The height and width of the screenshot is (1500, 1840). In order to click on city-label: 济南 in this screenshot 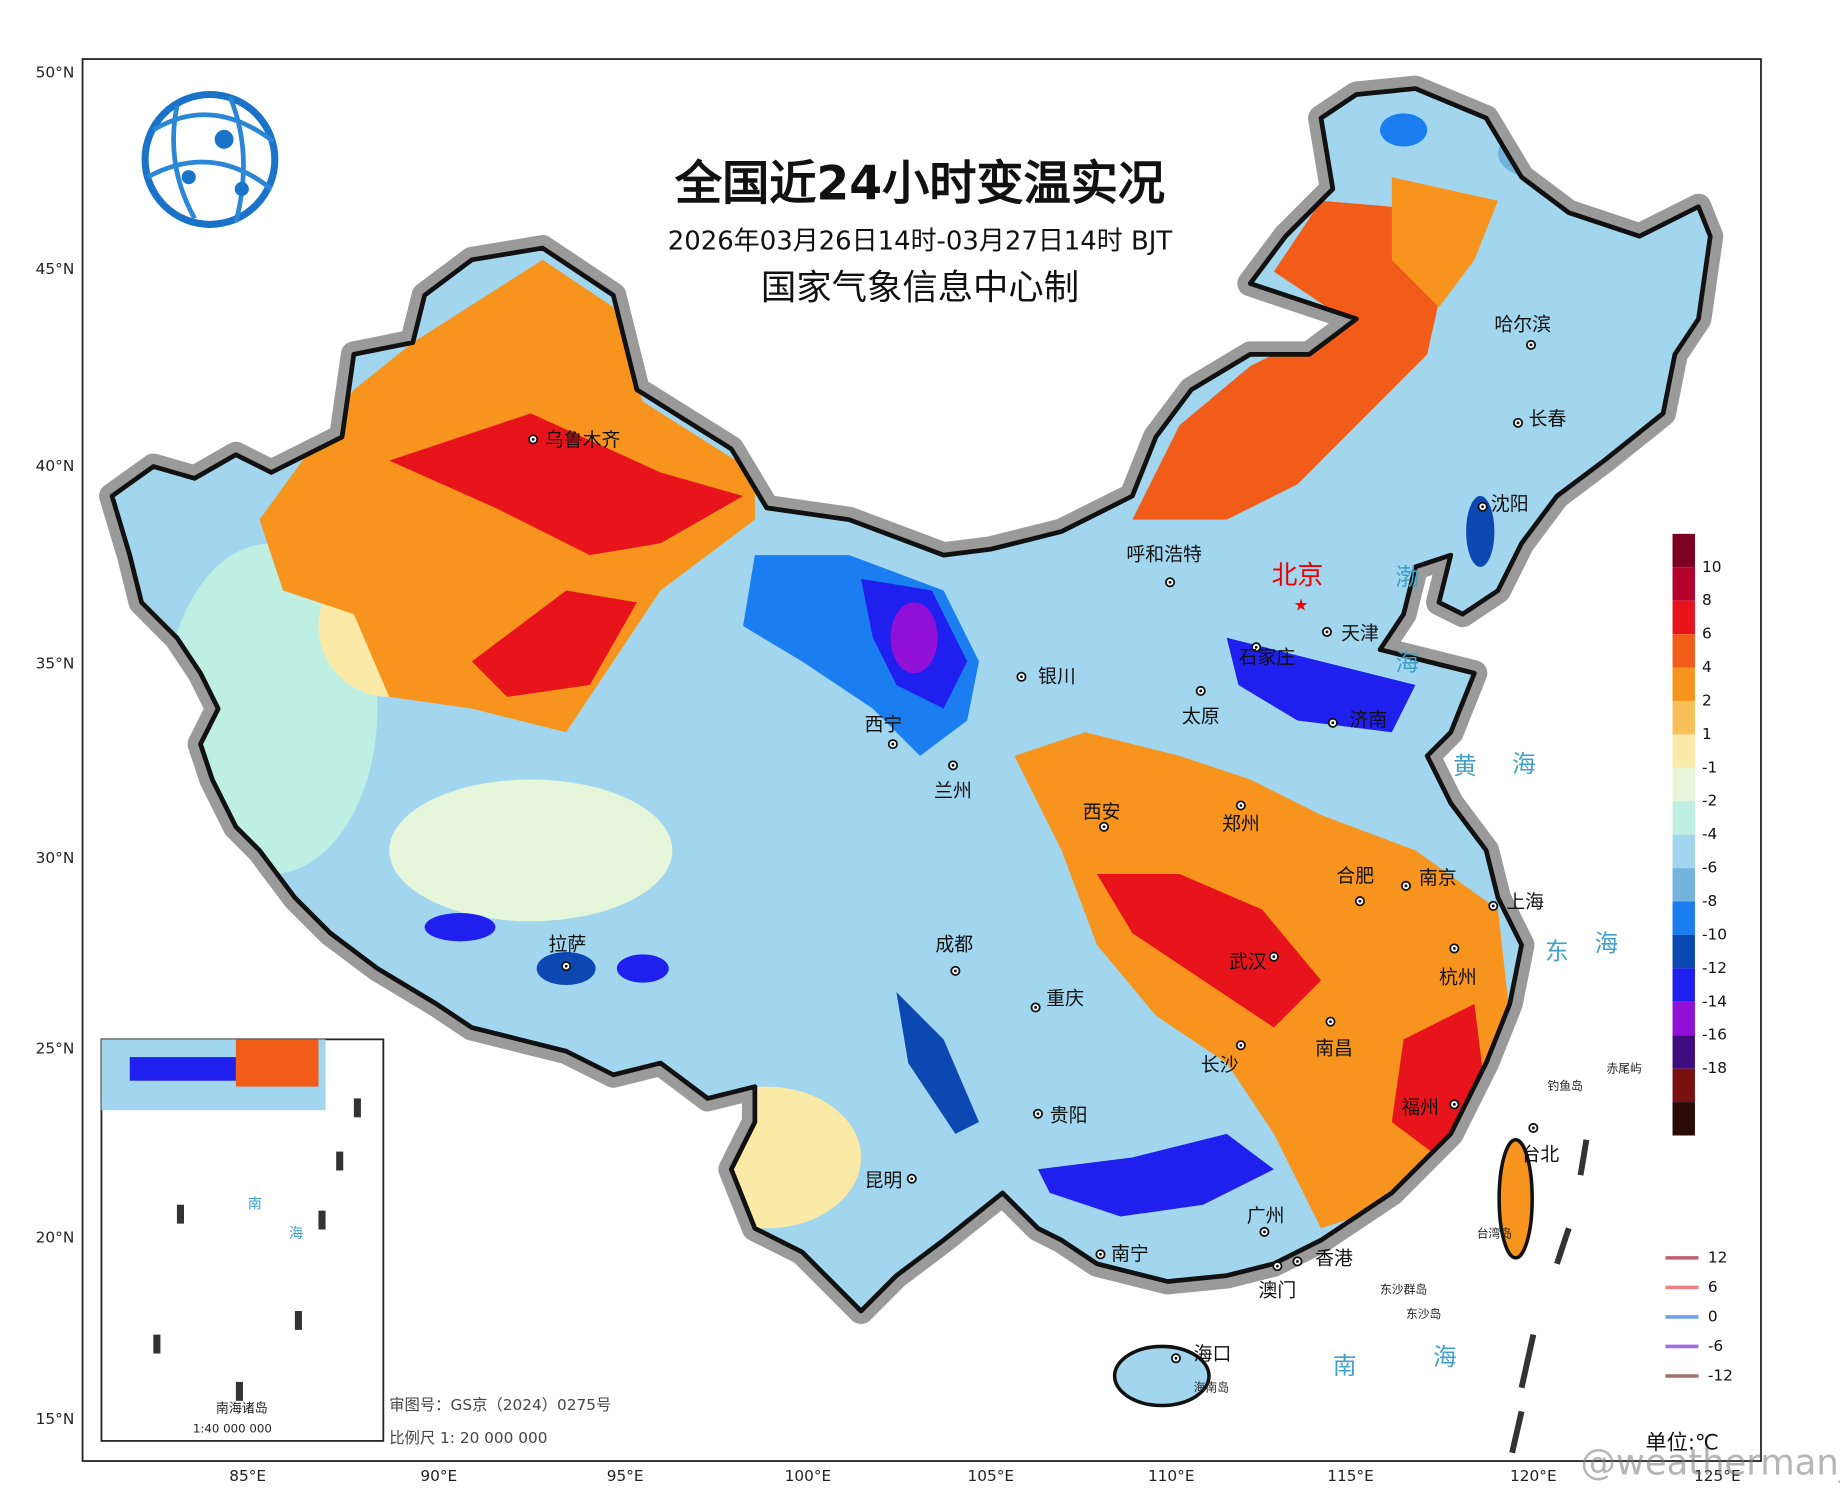, I will do `click(1368, 720)`.